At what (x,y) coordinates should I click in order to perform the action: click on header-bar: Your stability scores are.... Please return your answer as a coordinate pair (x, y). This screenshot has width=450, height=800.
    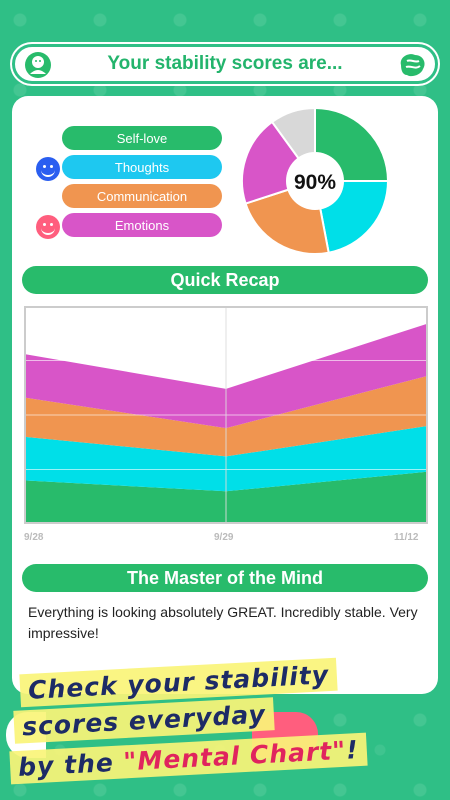
    Looking at the image, I should click on (225, 64).